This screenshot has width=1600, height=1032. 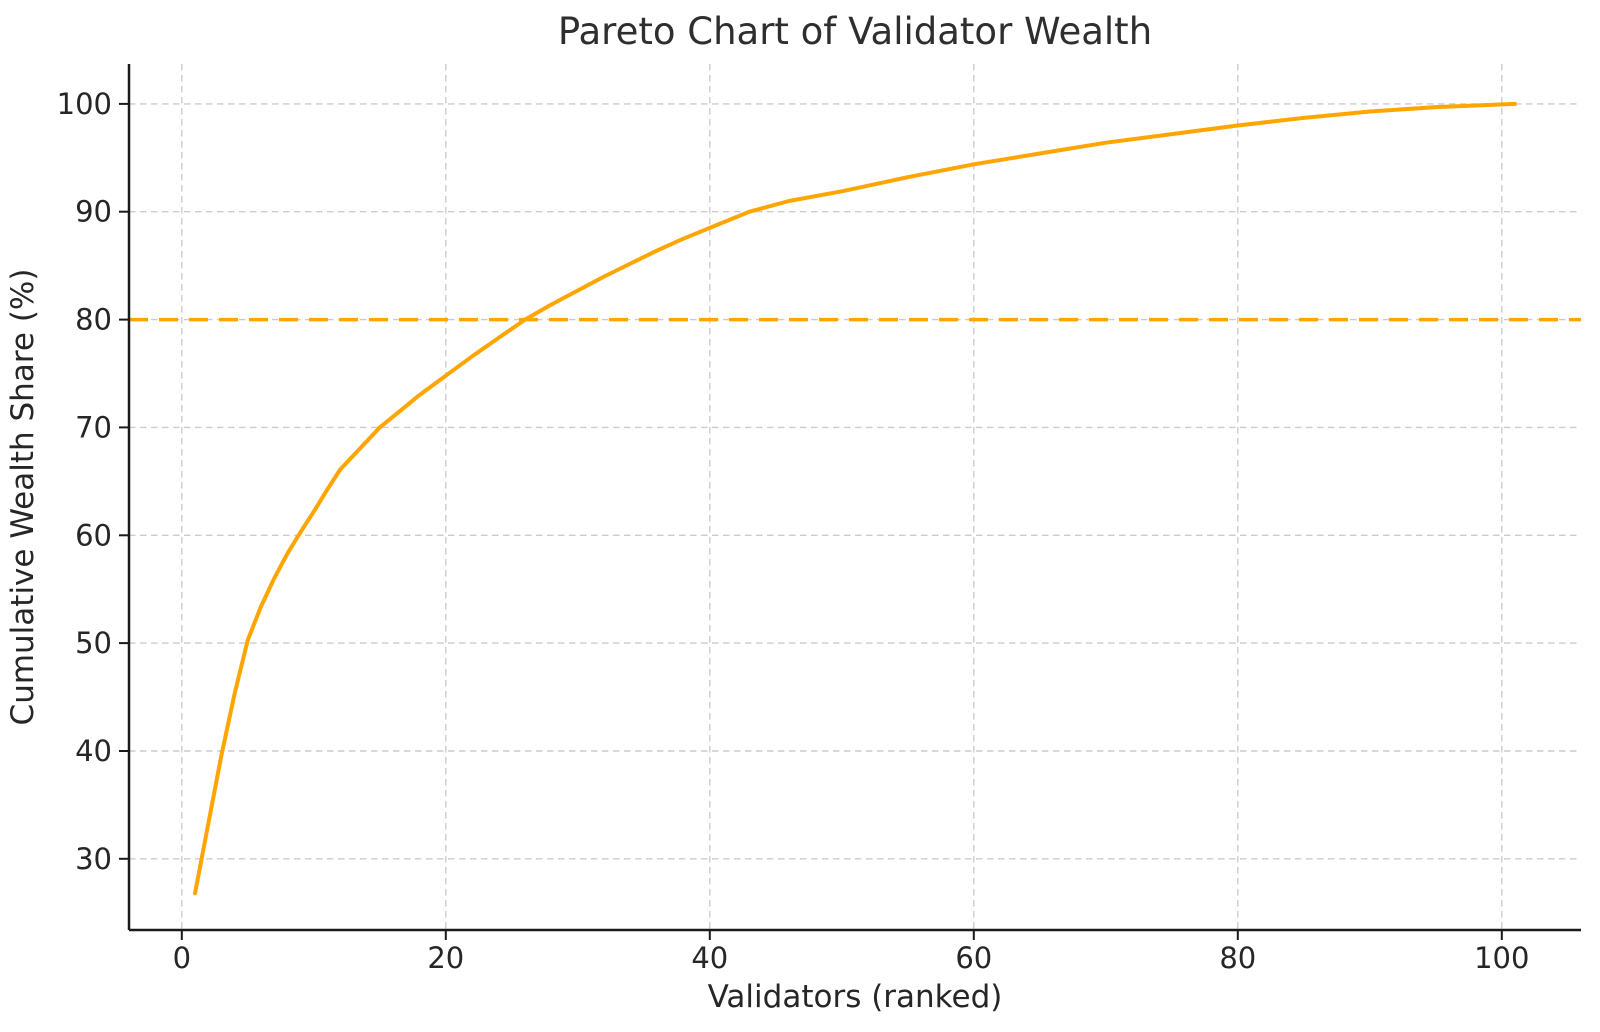 I want to click on chart-title: Pareto Chart of Validator Wealth, so click(x=855, y=31).